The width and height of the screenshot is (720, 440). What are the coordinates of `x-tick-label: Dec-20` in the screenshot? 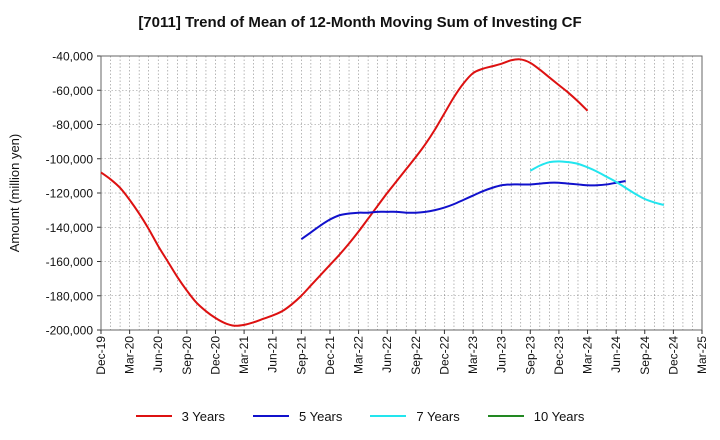 It's located at (215, 355).